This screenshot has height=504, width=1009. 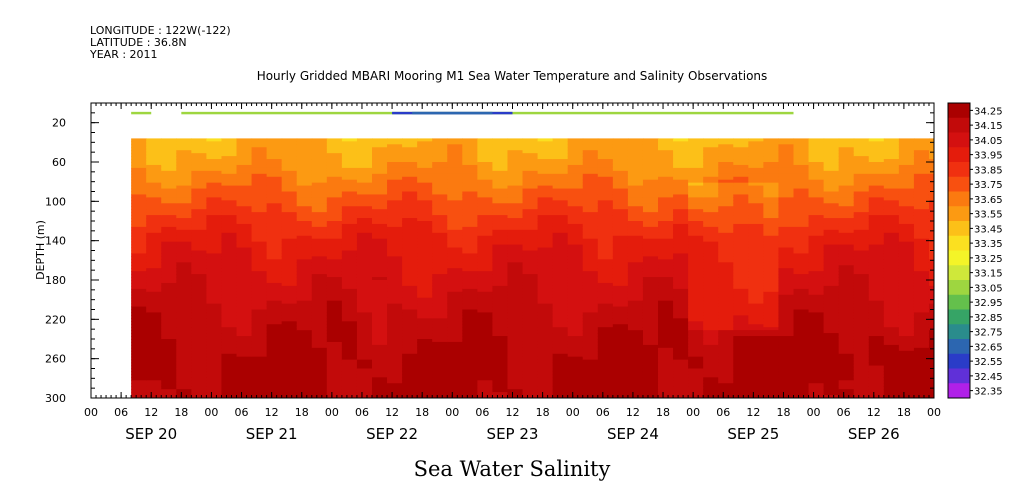 What do you see at coordinates (452, 113) in the screenshot?
I see `surface-low-patch` at bounding box center [452, 113].